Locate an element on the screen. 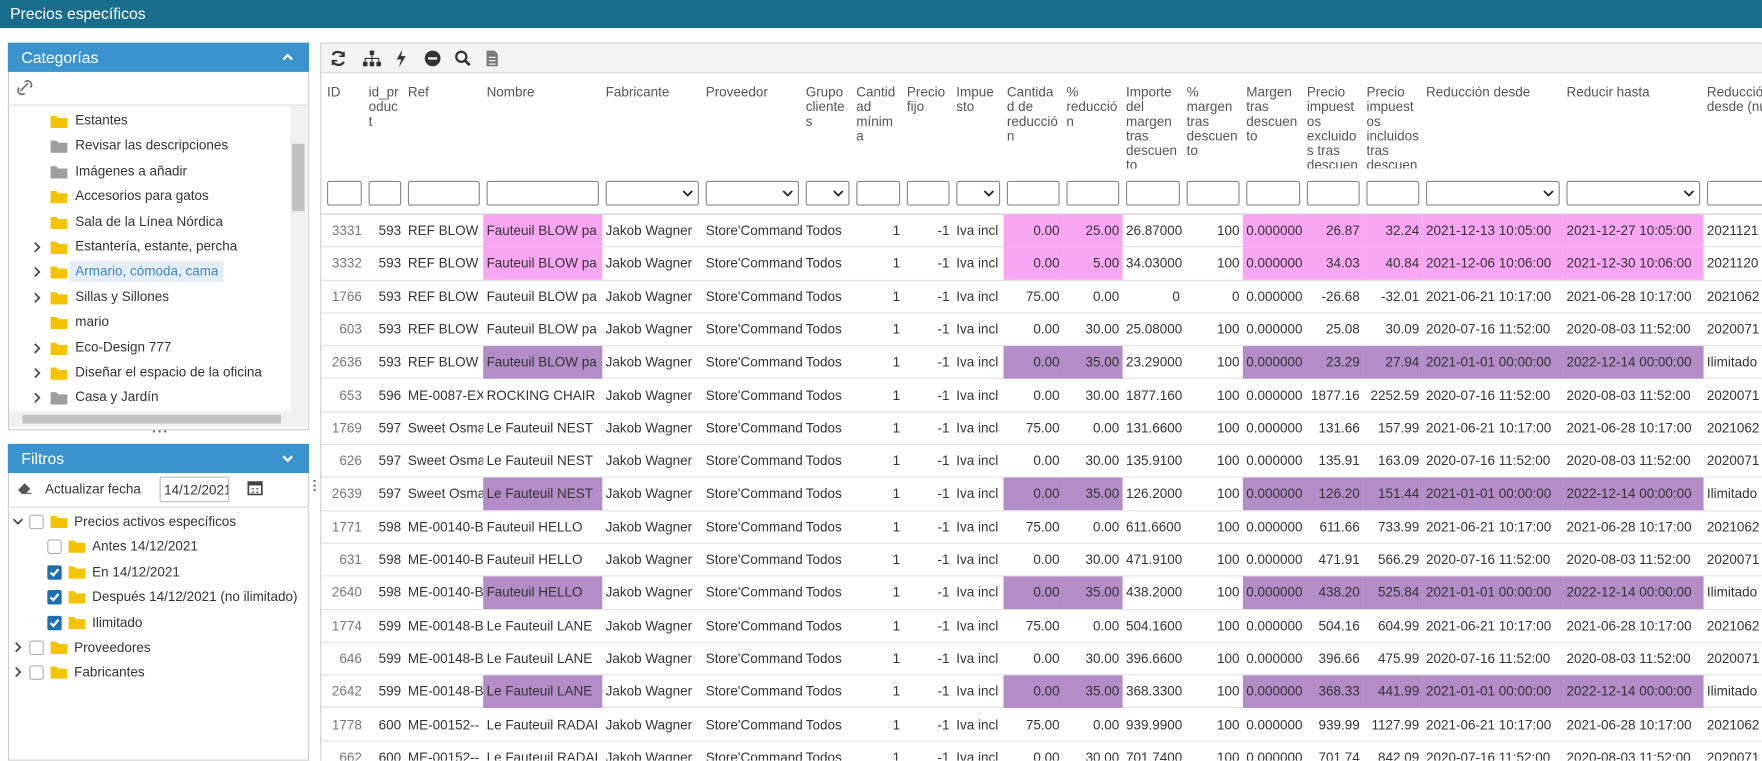 The width and height of the screenshot is (1762, 761). remove-icon is located at coordinates (433, 58).